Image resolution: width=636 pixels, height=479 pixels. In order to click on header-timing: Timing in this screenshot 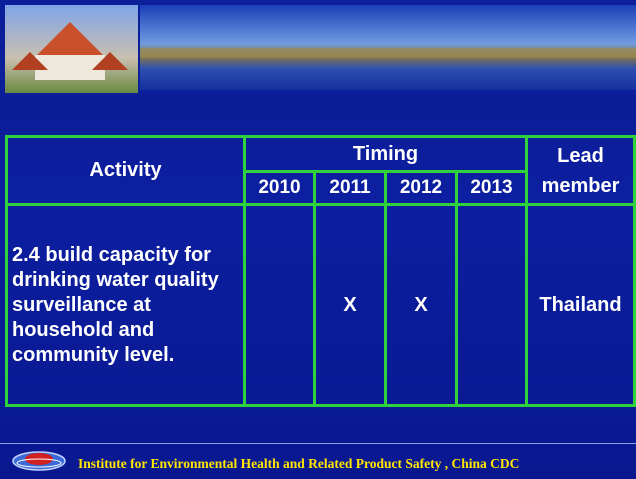, I will do `click(385, 154)`.